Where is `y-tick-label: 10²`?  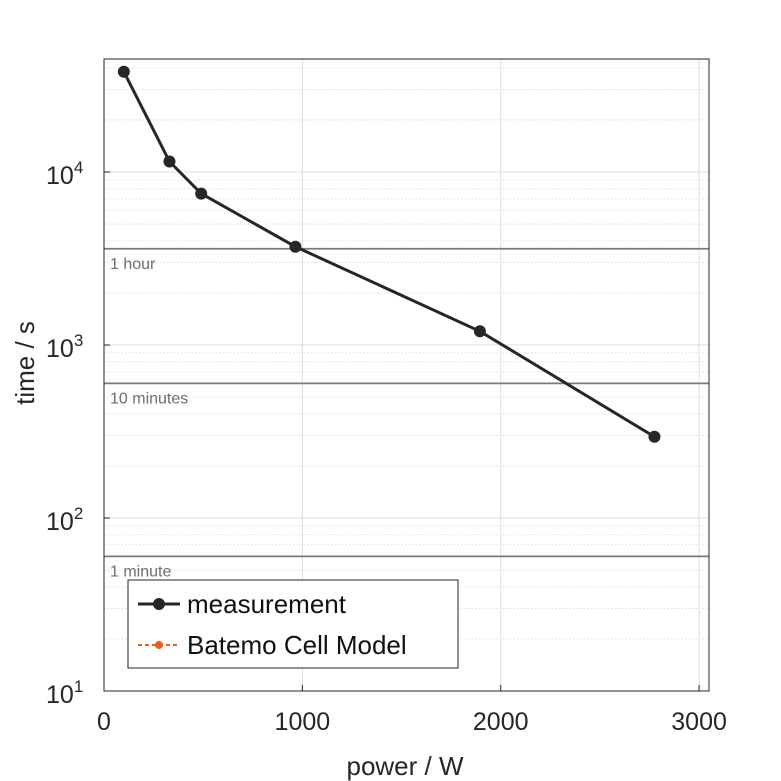 y-tick-label: 10² is located at coordinates (64, 520).